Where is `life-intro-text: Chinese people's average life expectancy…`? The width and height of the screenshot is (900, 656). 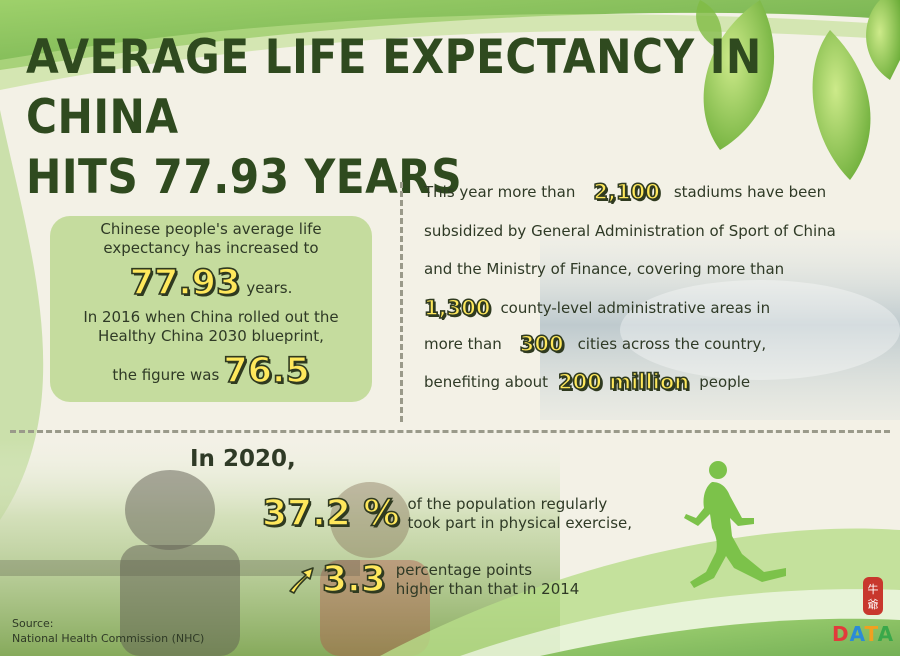
life-intro-text: Chinese people's average life expectancy… is located at coordinates (211, 238).